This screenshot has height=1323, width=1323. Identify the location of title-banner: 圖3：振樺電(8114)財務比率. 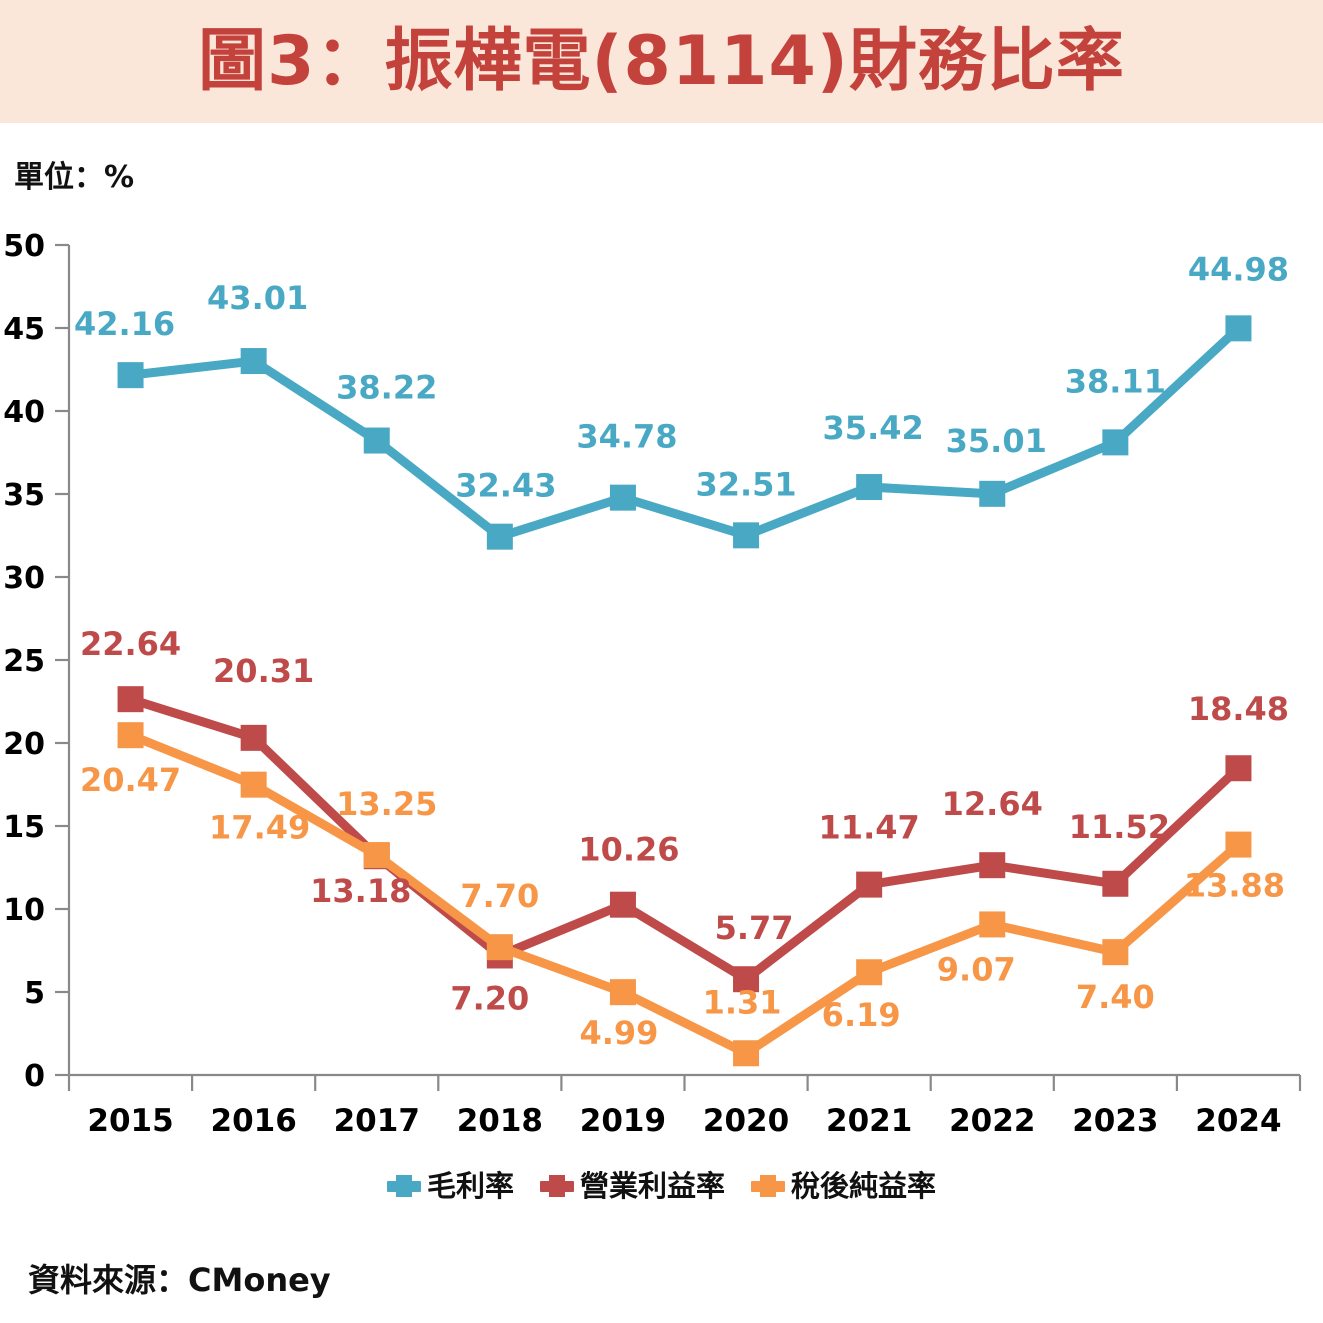
(661, 61).